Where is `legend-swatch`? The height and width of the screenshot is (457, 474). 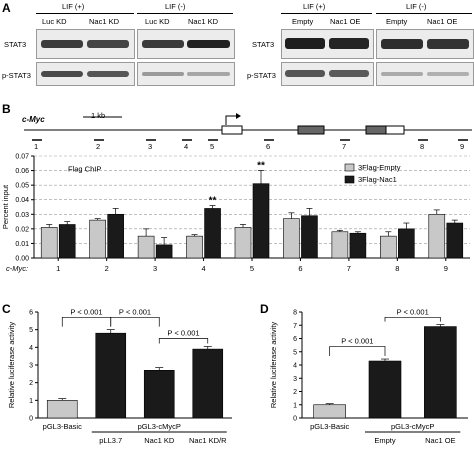 legend-swatch is located at coordinates (349, 167).